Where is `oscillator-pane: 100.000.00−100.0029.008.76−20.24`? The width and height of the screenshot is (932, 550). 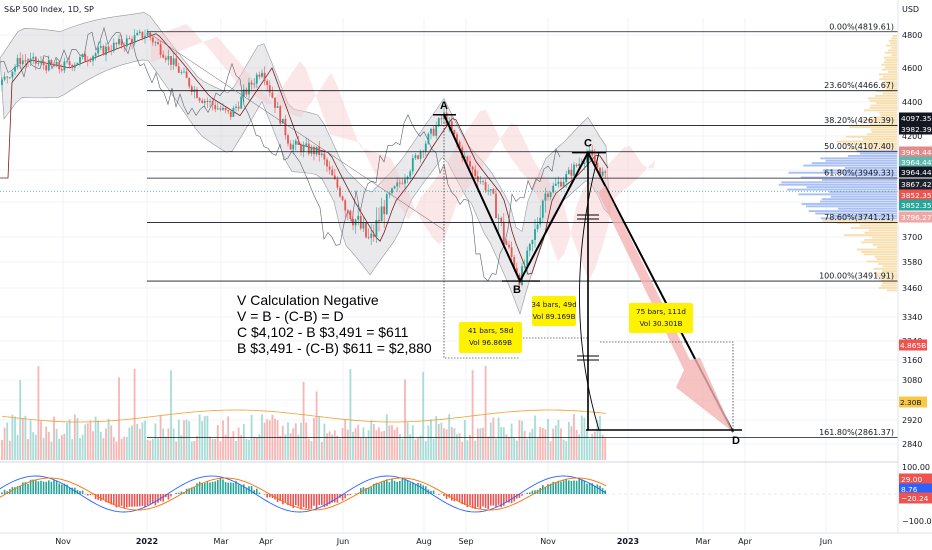 oscillator-pane: 100.000.00−100.0029.008.76−20.24 is located at coordinates (466, 494).